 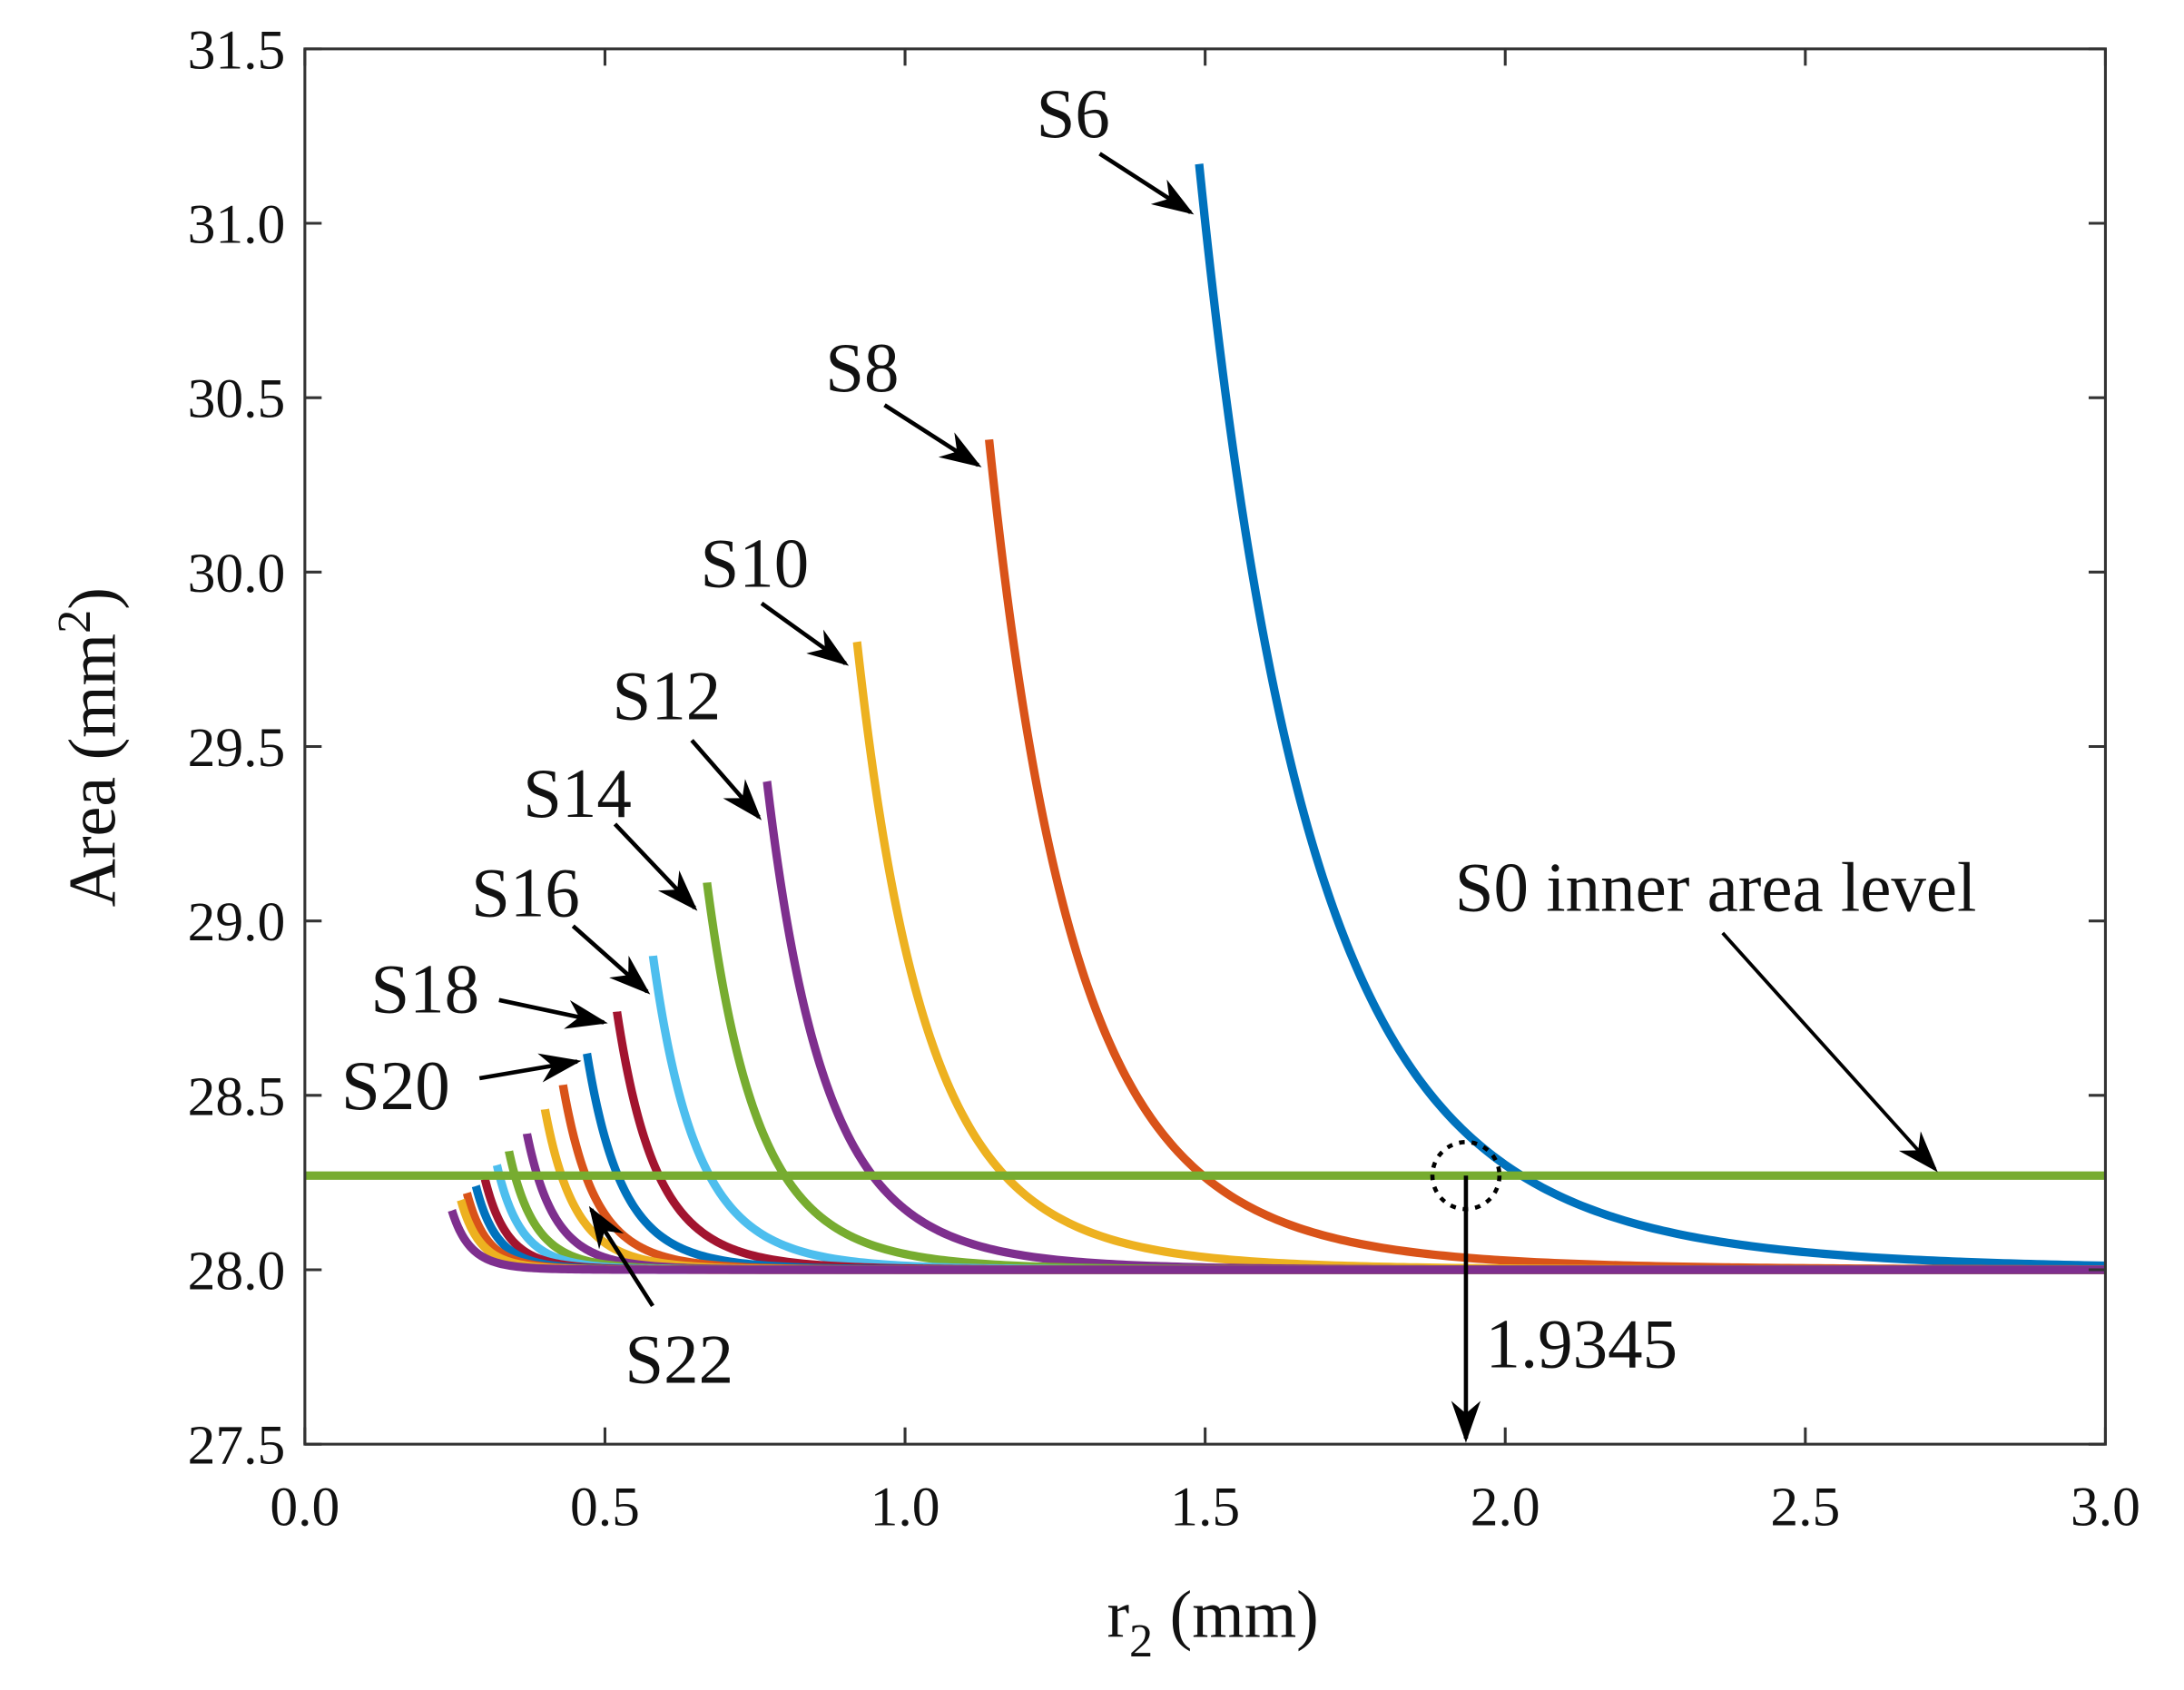 What do you see at coordinates (530, 1068) in the screenshot?
I see `annotation-arrow-s20` at bounding box center [530, 1068].